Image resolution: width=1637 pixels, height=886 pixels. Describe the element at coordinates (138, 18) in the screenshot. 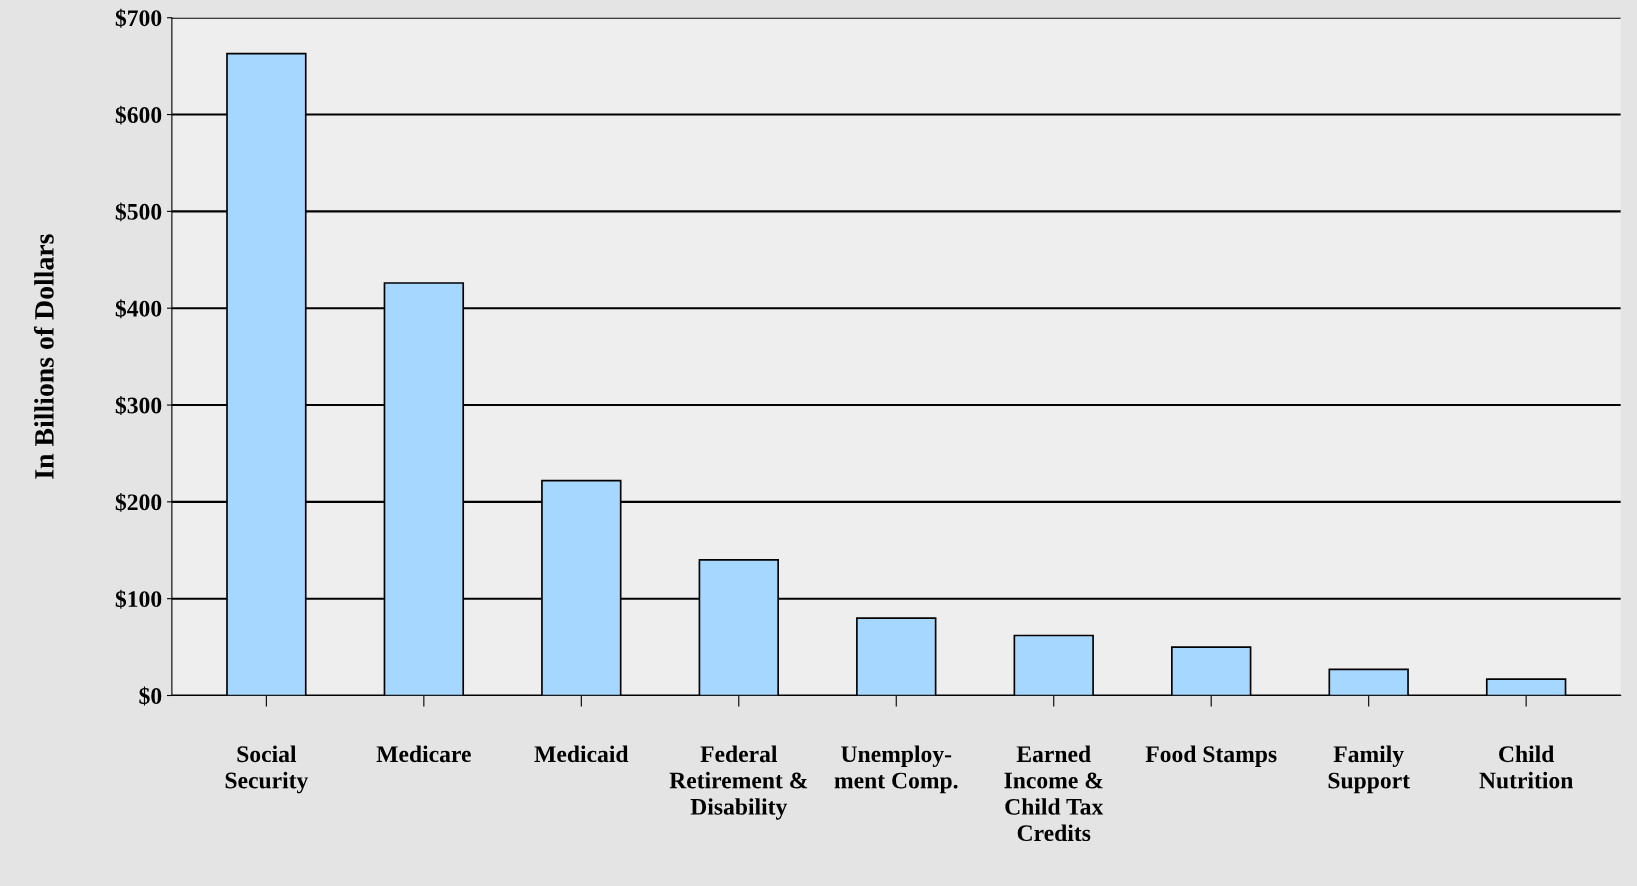

I see `y-tick-label: $700` at that location.